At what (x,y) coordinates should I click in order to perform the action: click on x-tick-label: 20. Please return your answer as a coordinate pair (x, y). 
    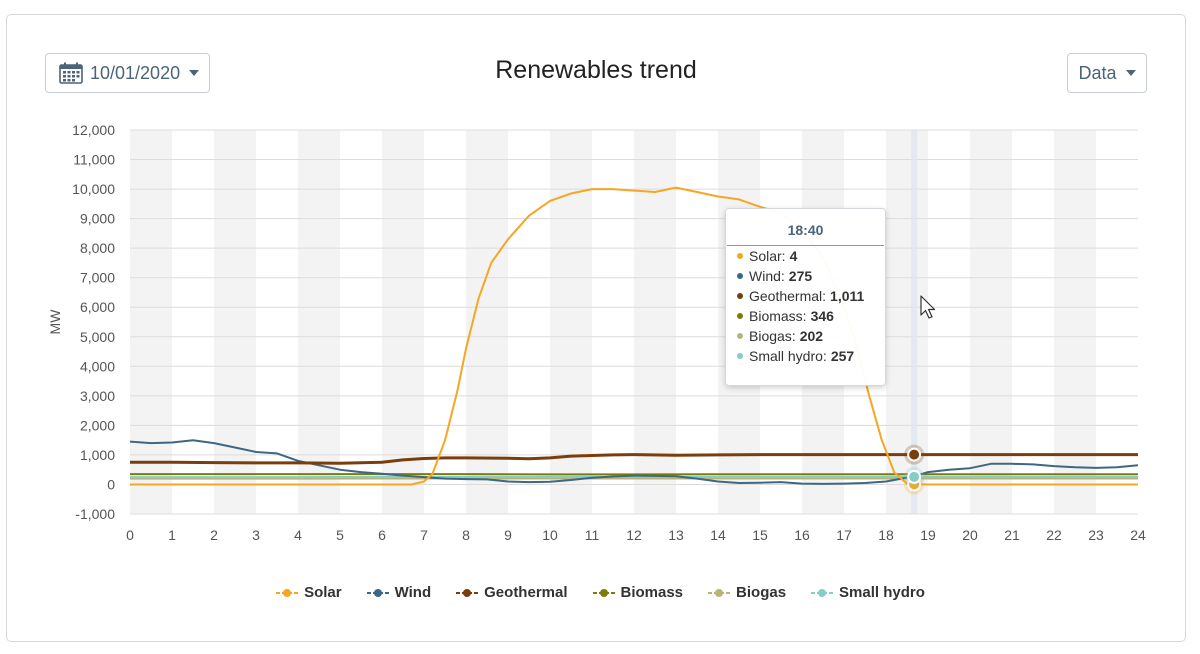
    Looking at the image, I should click on (970, 535).